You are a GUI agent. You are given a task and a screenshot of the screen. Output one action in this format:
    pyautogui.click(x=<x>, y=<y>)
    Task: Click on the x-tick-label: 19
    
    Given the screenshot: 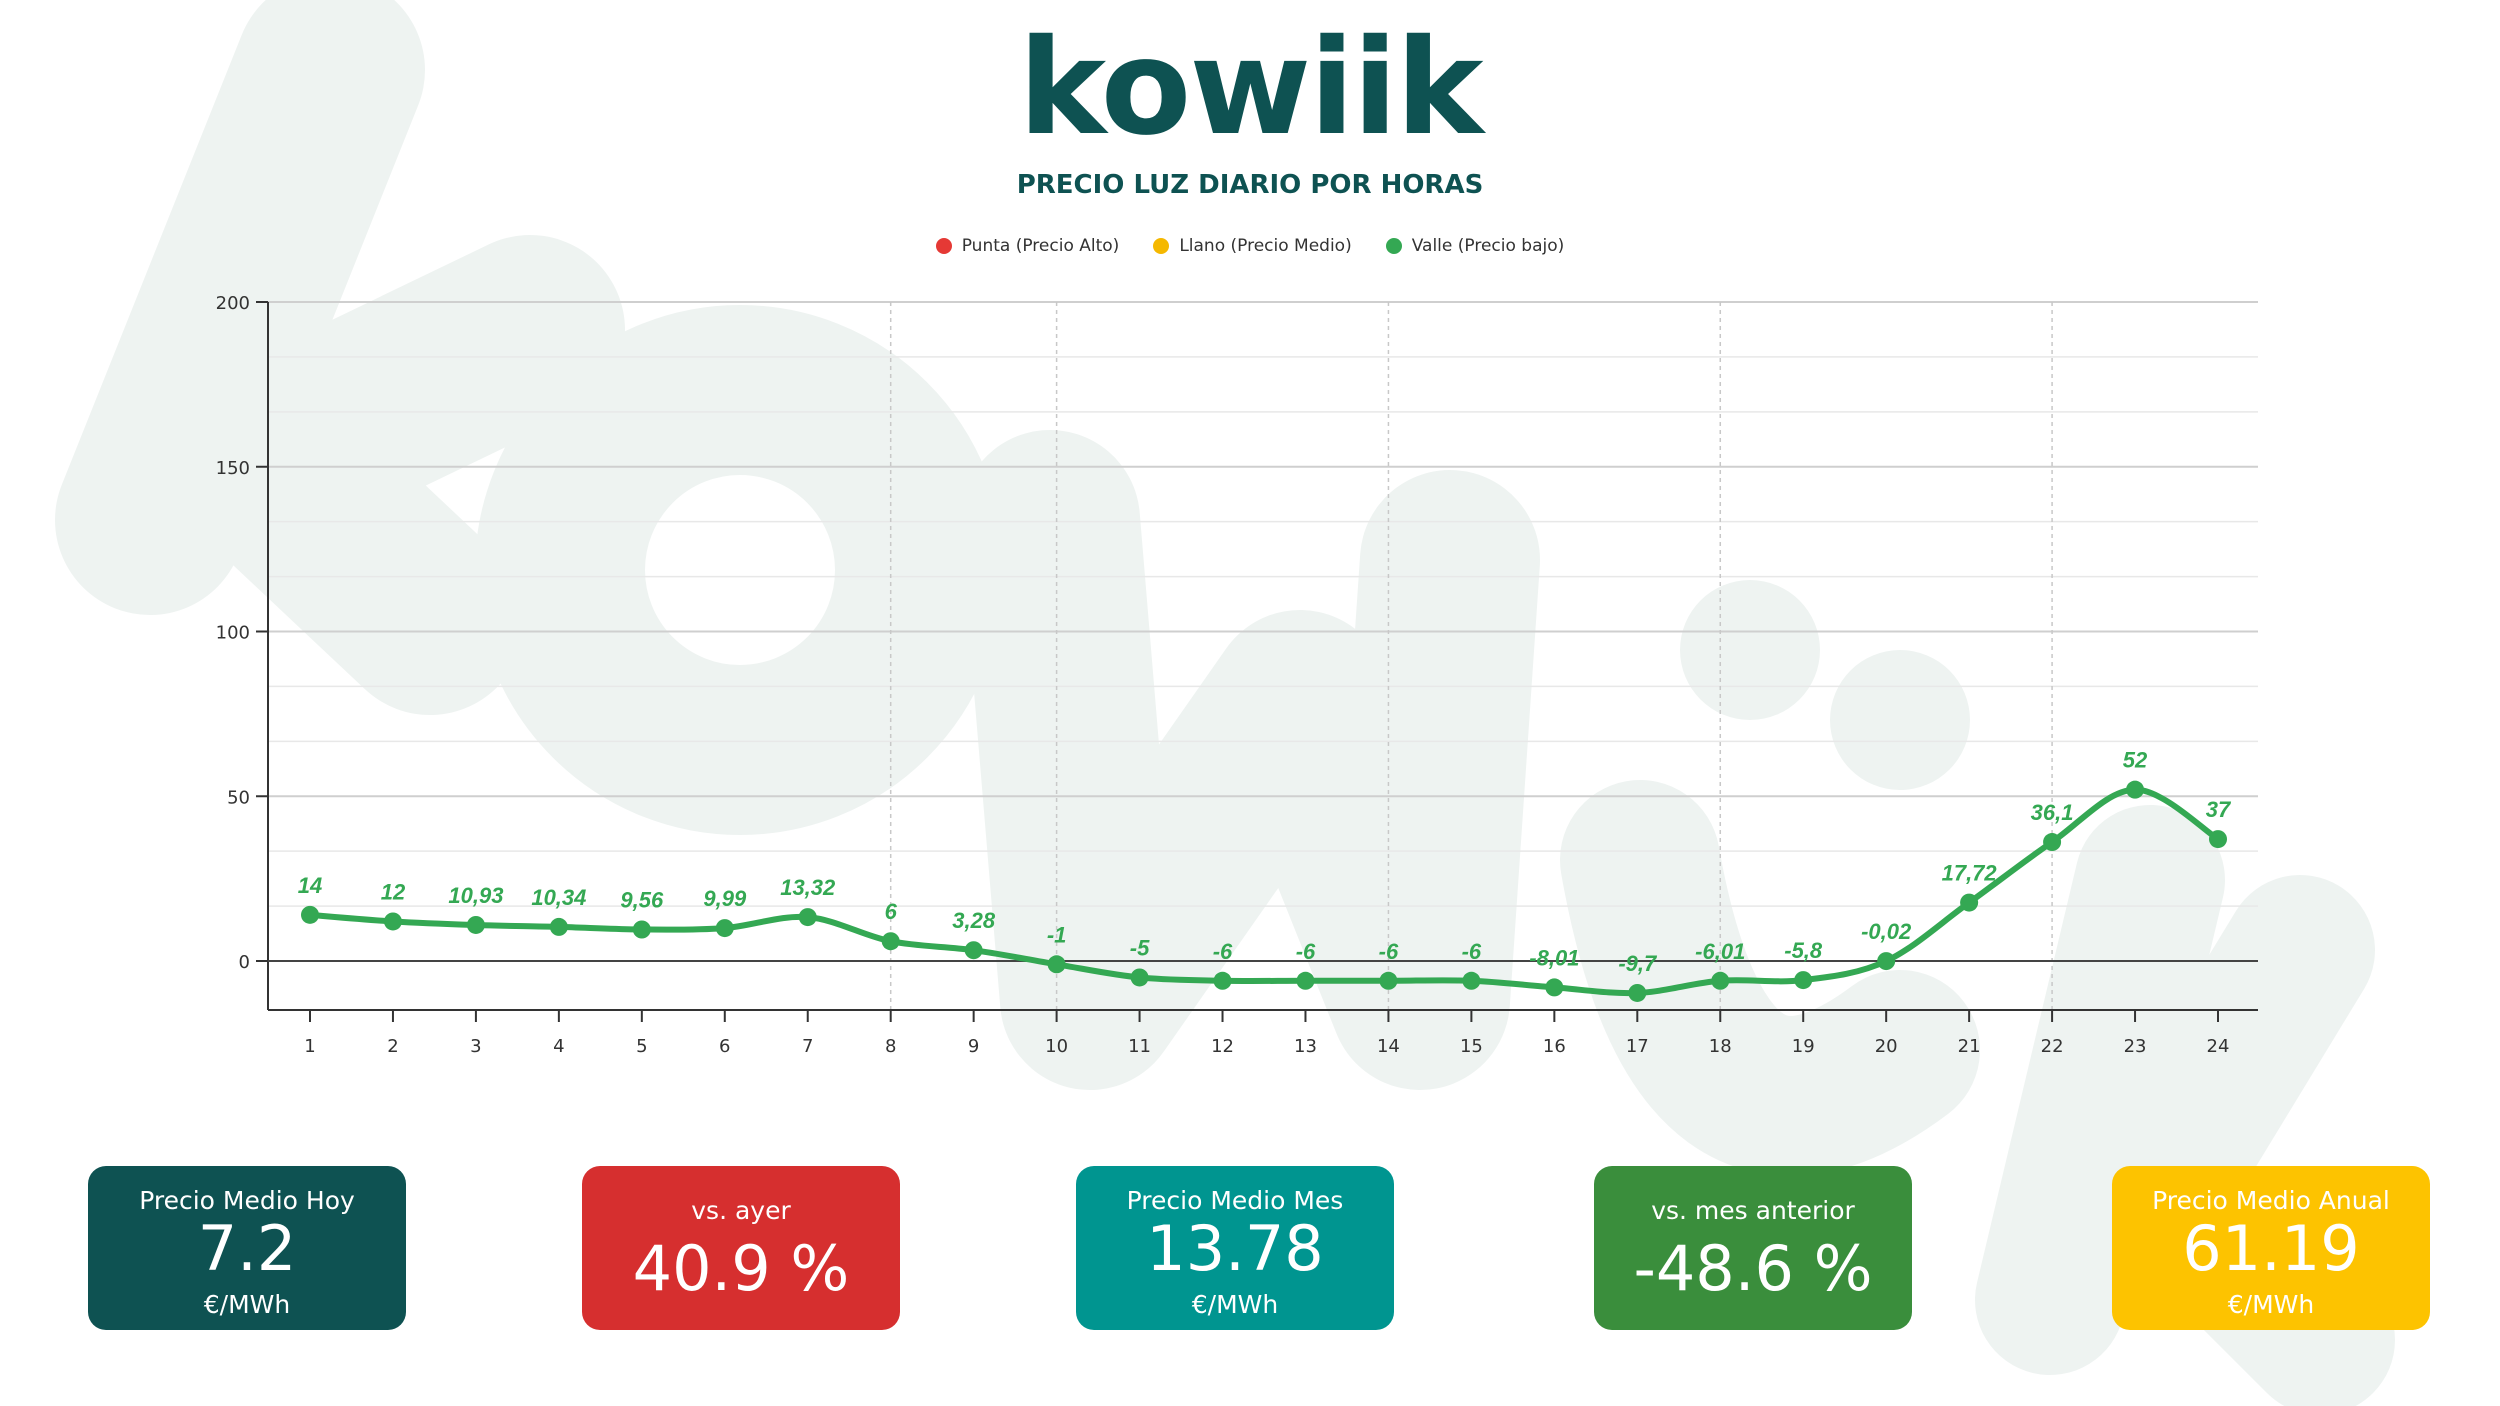 What is the action you would take?
    pyautogui.click(x=1803, y=1046)
    